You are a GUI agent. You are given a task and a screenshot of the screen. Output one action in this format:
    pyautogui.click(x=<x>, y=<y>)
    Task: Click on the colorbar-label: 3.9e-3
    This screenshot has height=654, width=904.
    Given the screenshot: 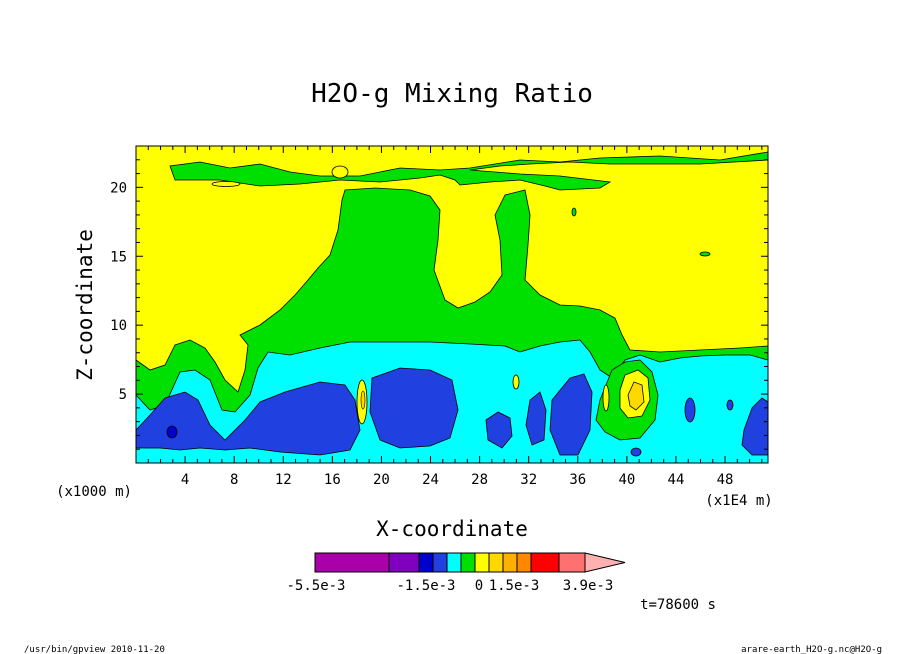 What is the action you would take?
    pyautogui.click(x=588, y=586)
    